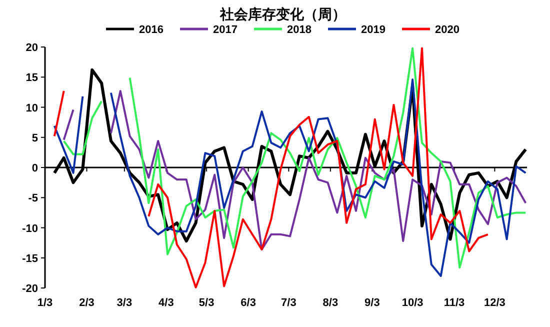 This screenshot has height=327, width=550. What do you see at coordinates (299, 30) in the screenshot?
I see `legend-label: 2018` at bounding box center [299, 30].